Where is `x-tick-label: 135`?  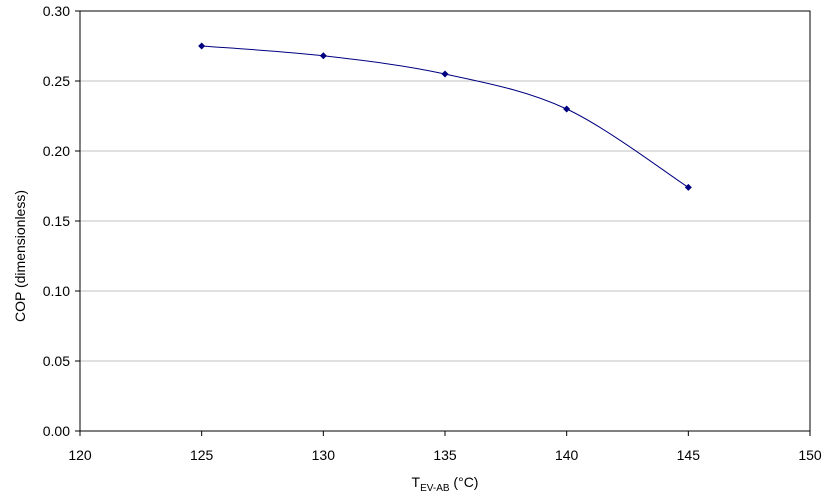
x-tick-label: 135 is located at coordinates (445, 455).